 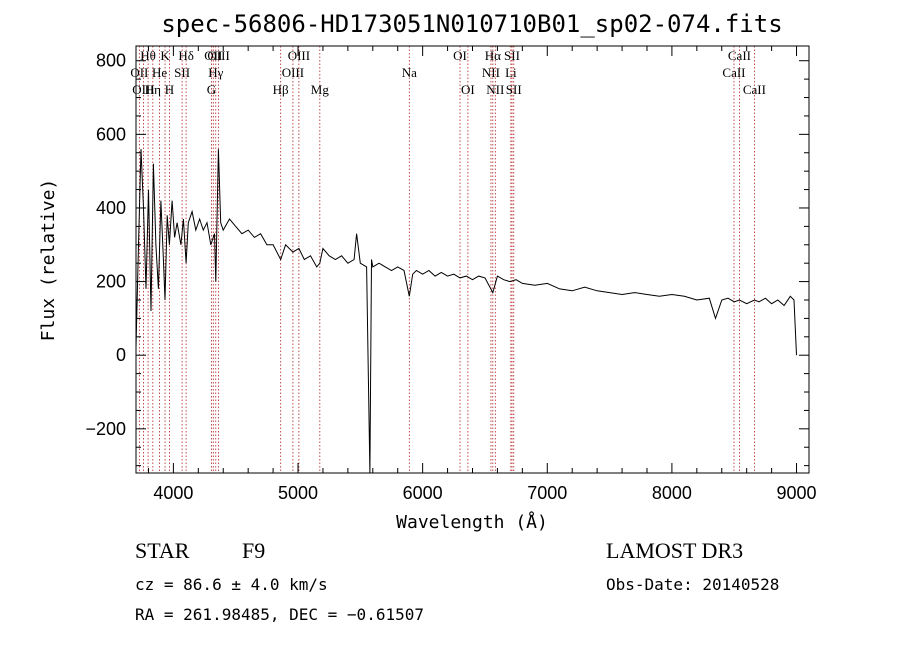 What do you see at coordinates (672, 493) in the screenshot?
I see `x-tick-label: 8000` at bounding box center [672, 493].